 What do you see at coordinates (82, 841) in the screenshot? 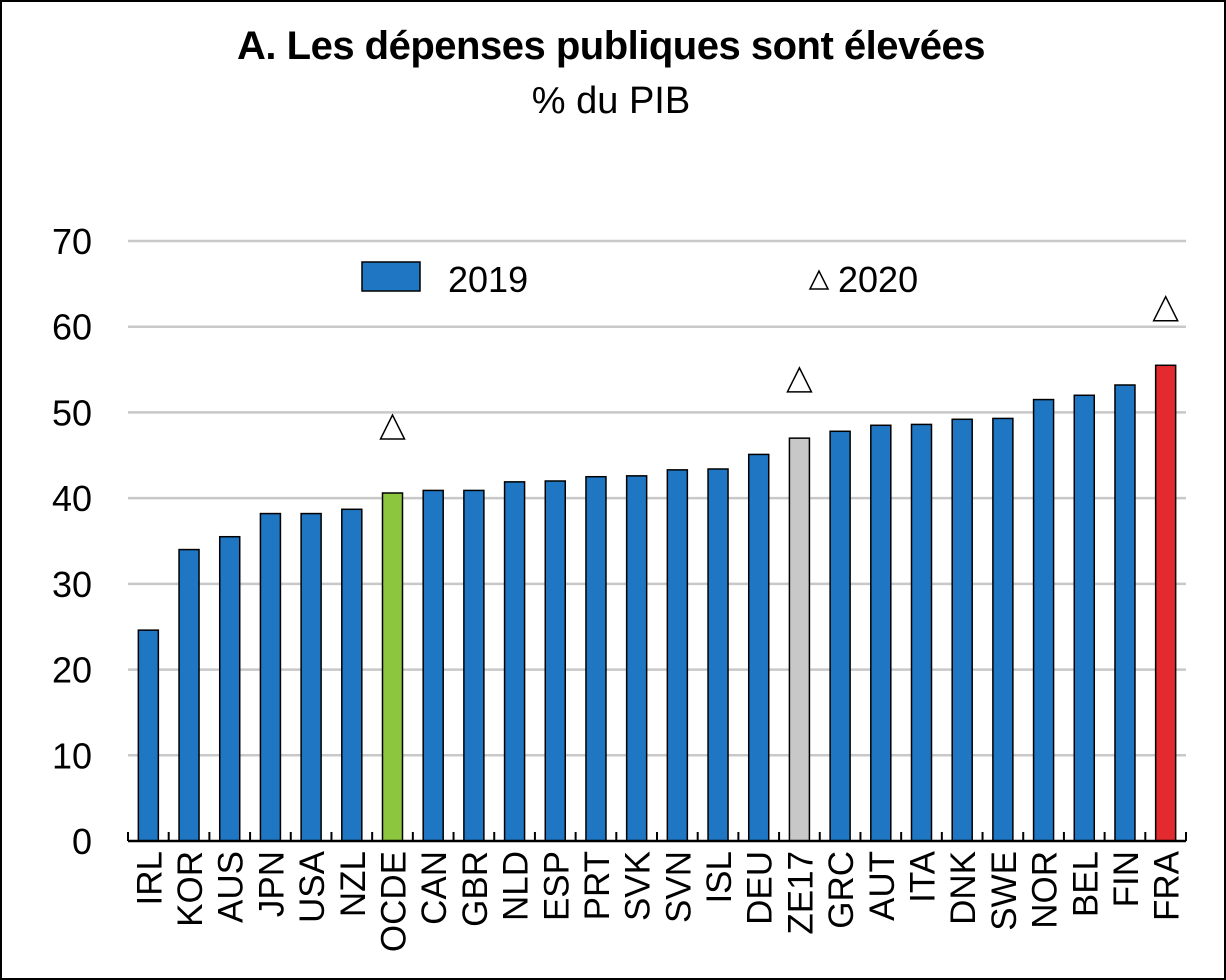
I see `y-tick-label: 0` at bounding box center [82, 841].